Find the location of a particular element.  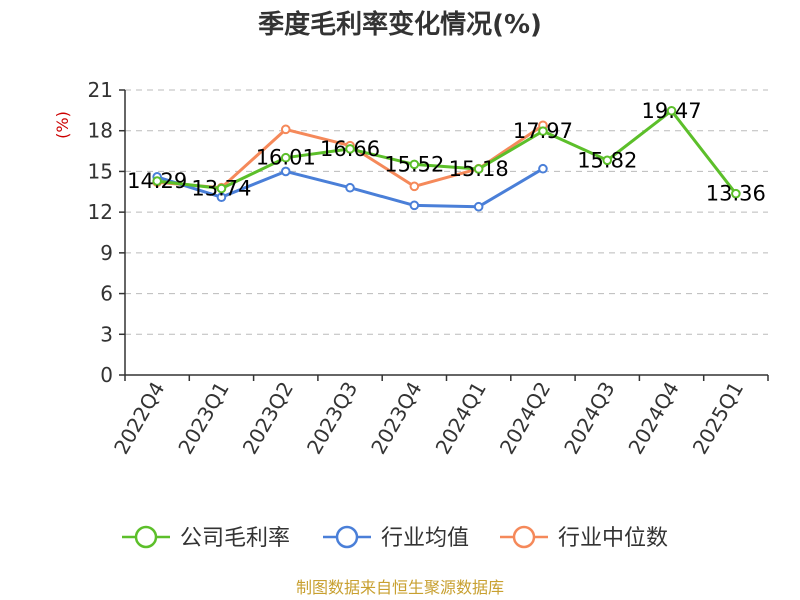

y-tick-label-21: 21 is located at coordinates (100, 90).